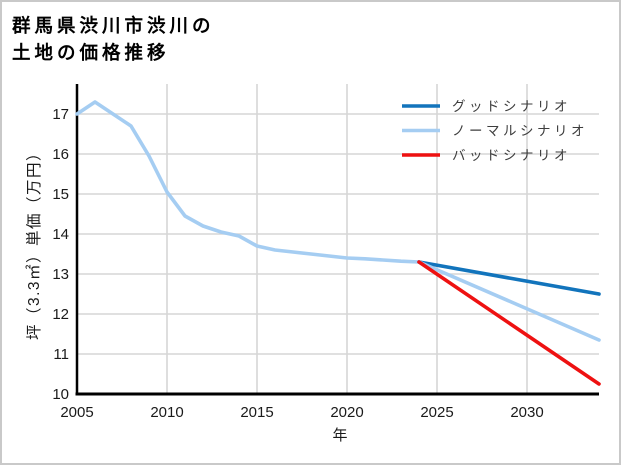  I want to click on y-tick-label: 15, so click(60, 194).